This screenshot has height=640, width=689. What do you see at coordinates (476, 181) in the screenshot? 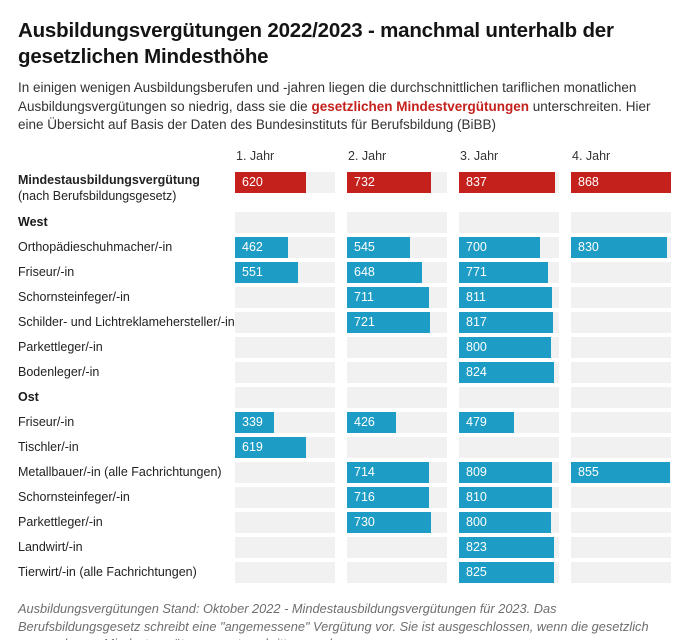
I see `bar-value: 837` at bounding box center [476, 181].